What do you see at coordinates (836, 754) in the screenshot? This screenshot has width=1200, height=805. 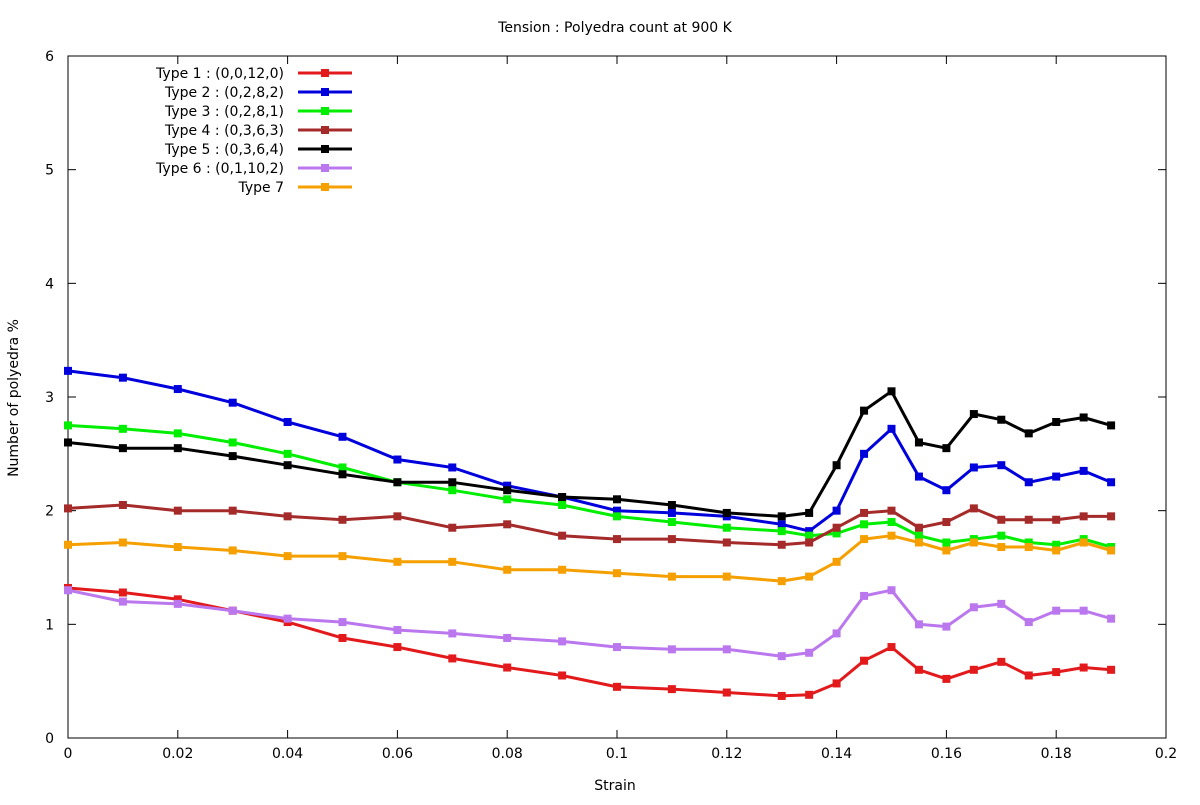 I see `x-tick-label: 0.14` at bounding box center [836, 754].